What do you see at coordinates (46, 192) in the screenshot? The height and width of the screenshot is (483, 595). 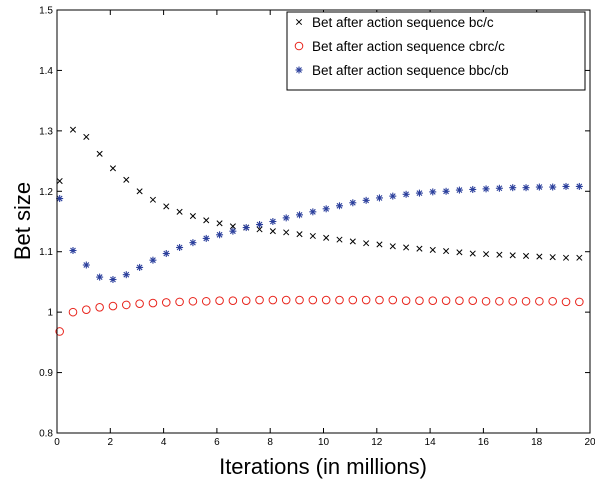 I see `y-tick-label: 1.2` at bounding box center [46, 192].